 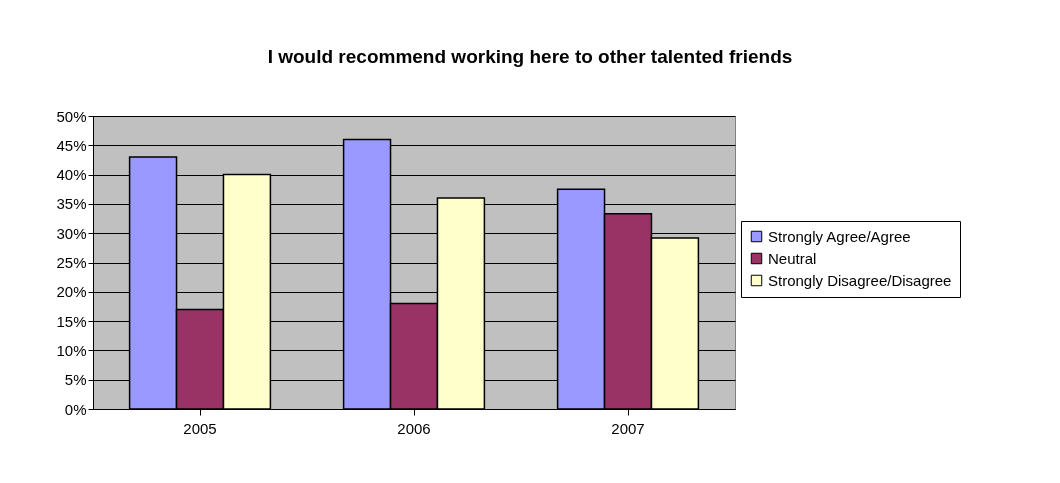 What do you see at coordinates (71, 175) in the screenshot?
I see `y-tick-label: 40%` at bounding box center [71, 175].